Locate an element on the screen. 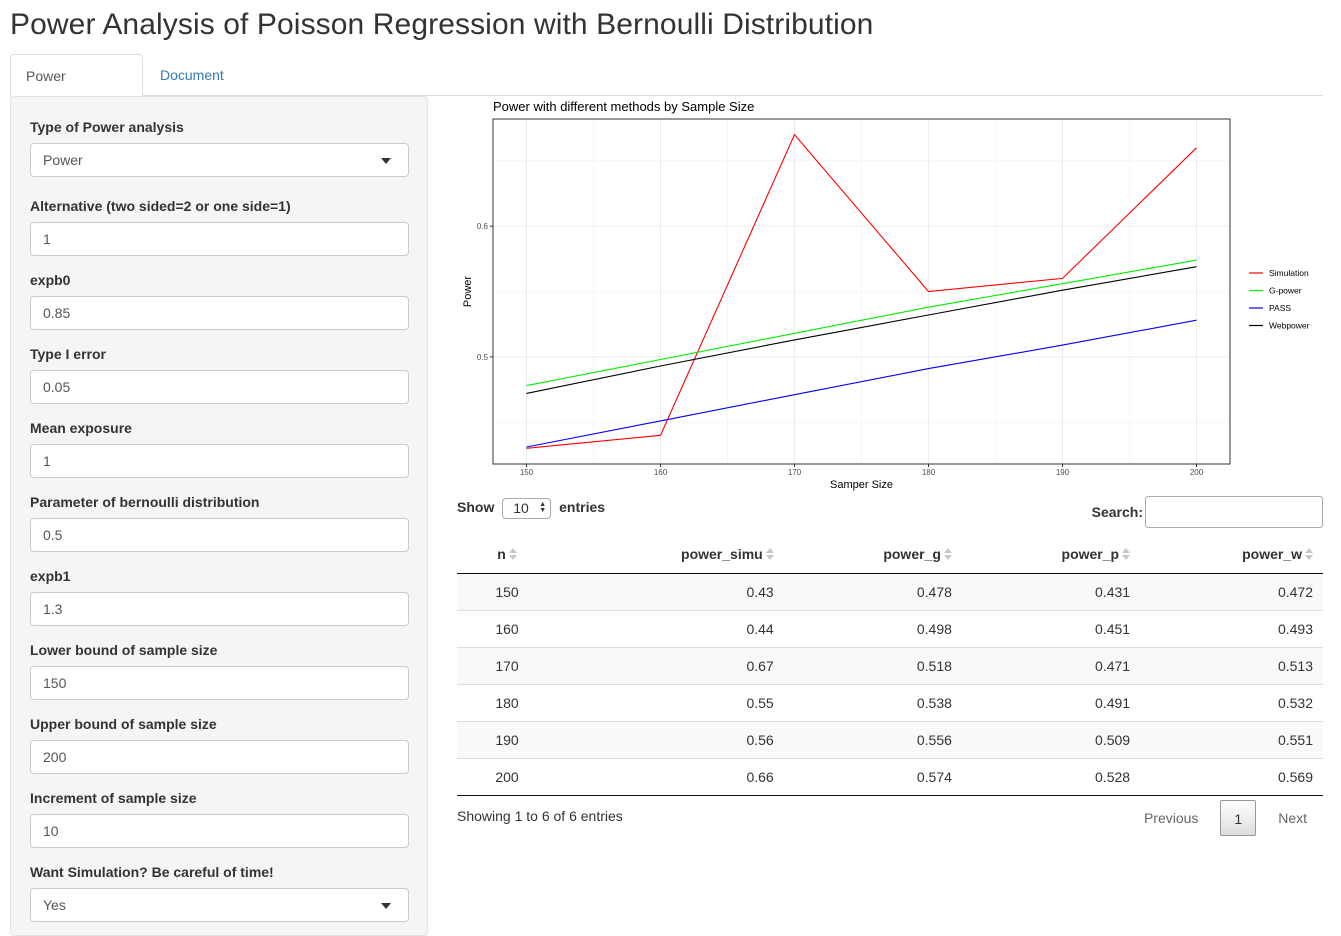  table-cell: 0.574 is located at coordinates (872, 776).